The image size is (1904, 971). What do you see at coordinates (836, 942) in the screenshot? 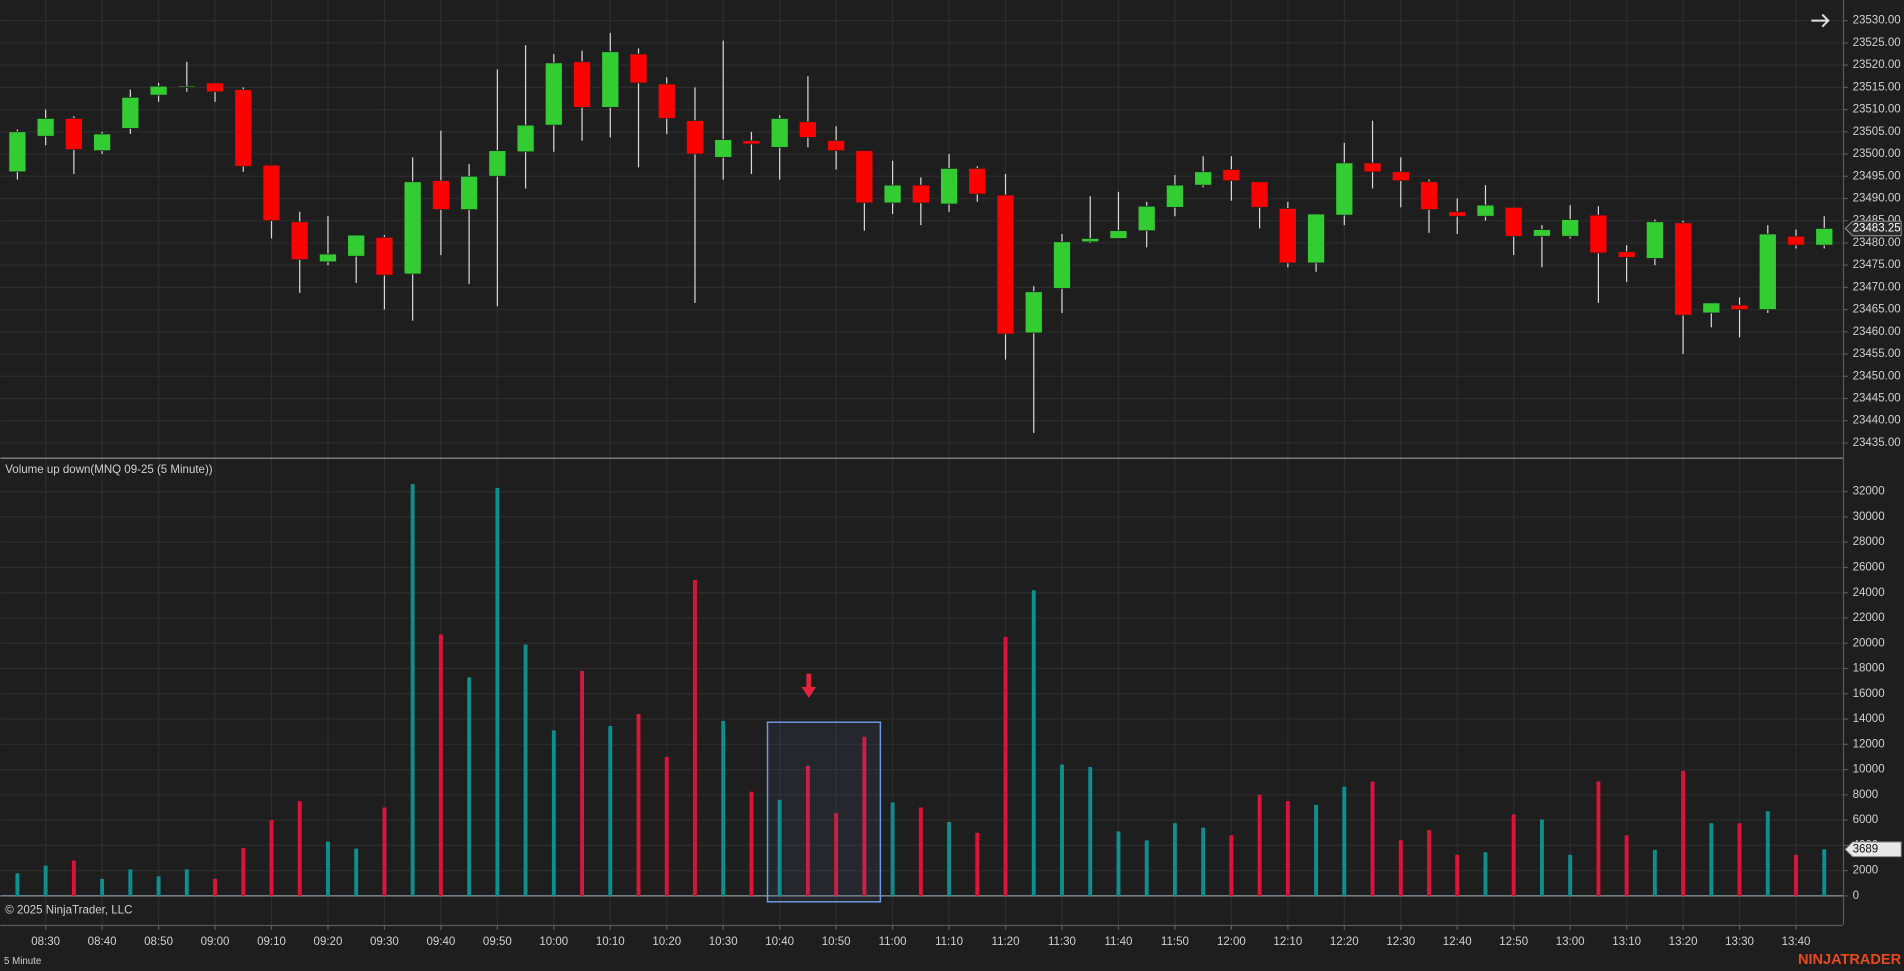
I see `x-tick-label: 10:50` at bounding box center [836, 942].